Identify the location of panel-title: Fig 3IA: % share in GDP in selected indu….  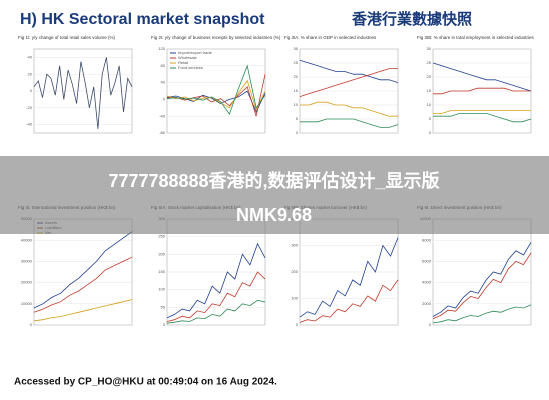
(330, 37).